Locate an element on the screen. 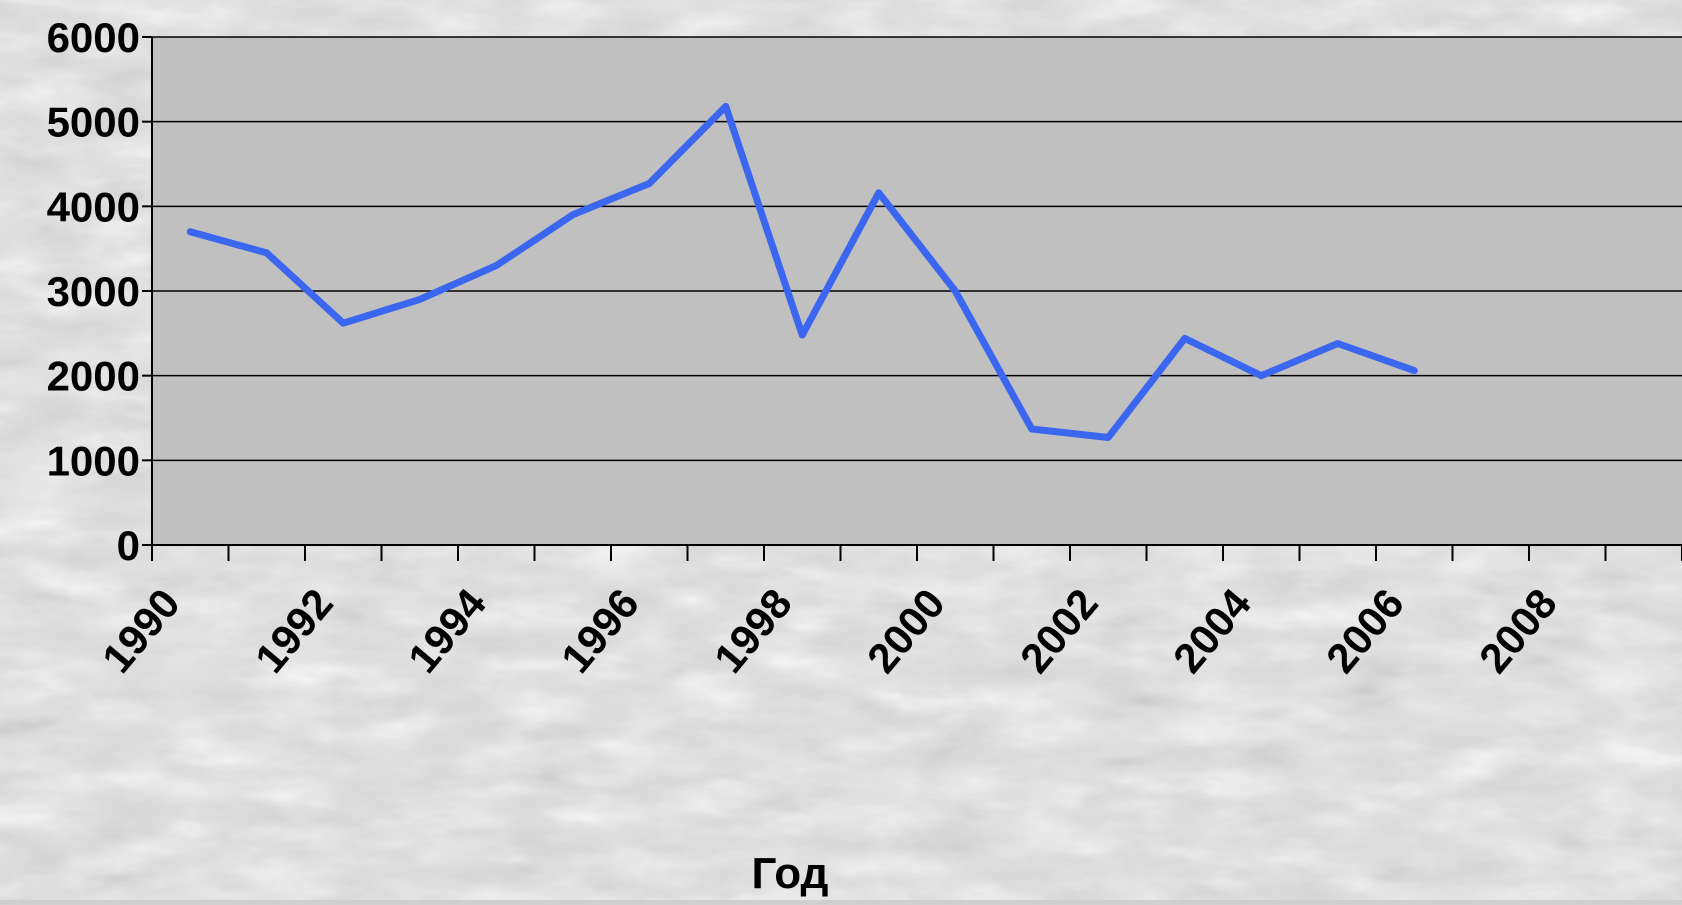 The width and height of the screenshot is (1682, 905). y-tick-label: 5000 is located at coordinates (93, 122).